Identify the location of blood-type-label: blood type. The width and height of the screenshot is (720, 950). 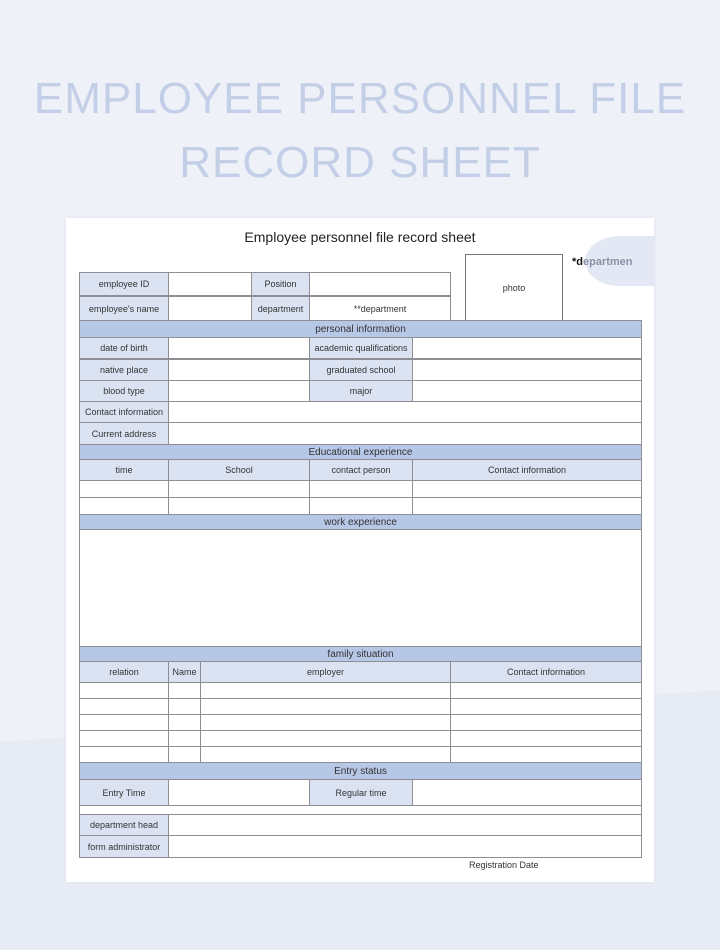
(124, 391).